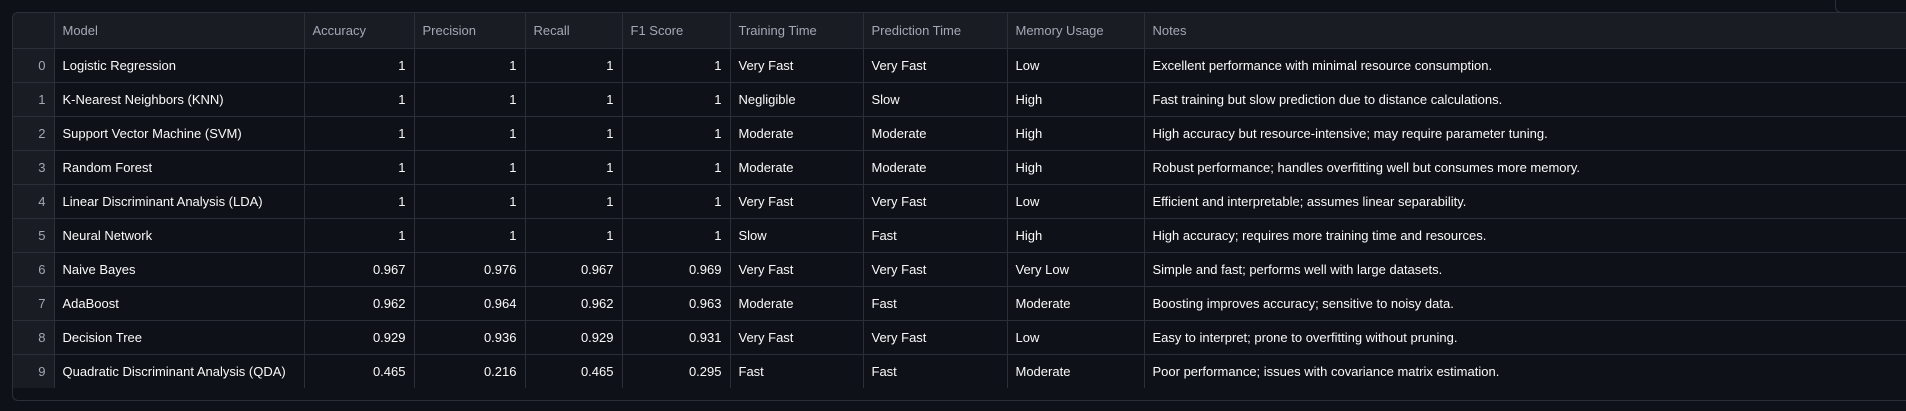 The height and width of the screenshot is (411, 1906). I want to click on column-header-model: Model, so click(179, 31).